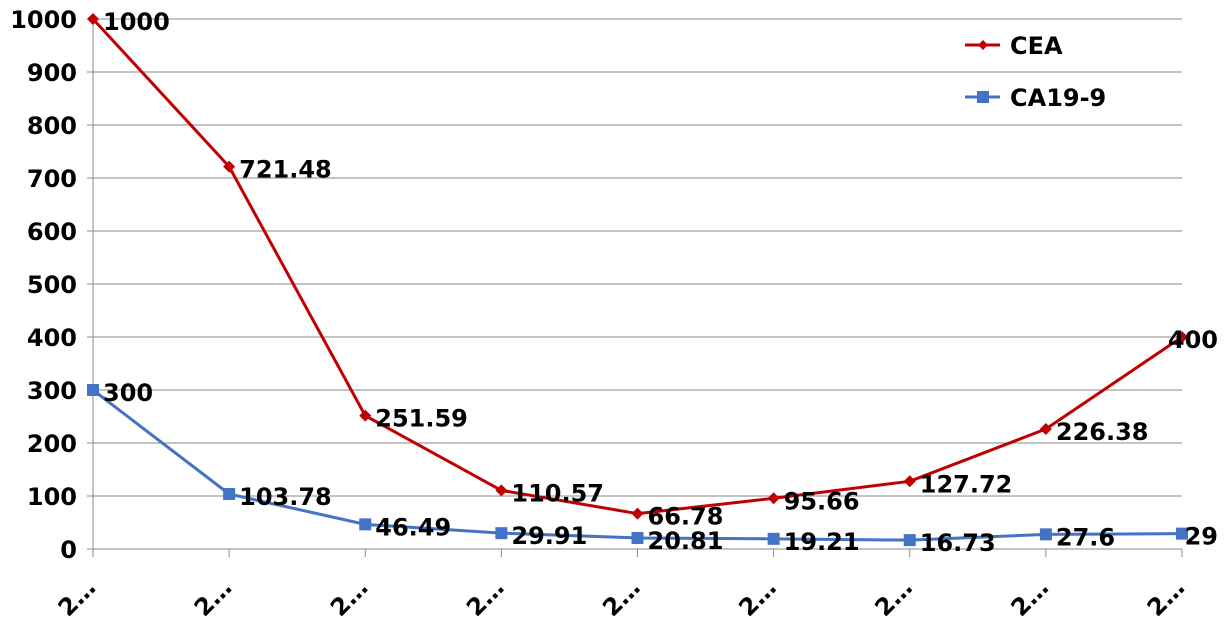  What do you see at coordinates (686, 517) in the screenshot?
I see `data-label: 66.78` at bounding box center [686, 517].